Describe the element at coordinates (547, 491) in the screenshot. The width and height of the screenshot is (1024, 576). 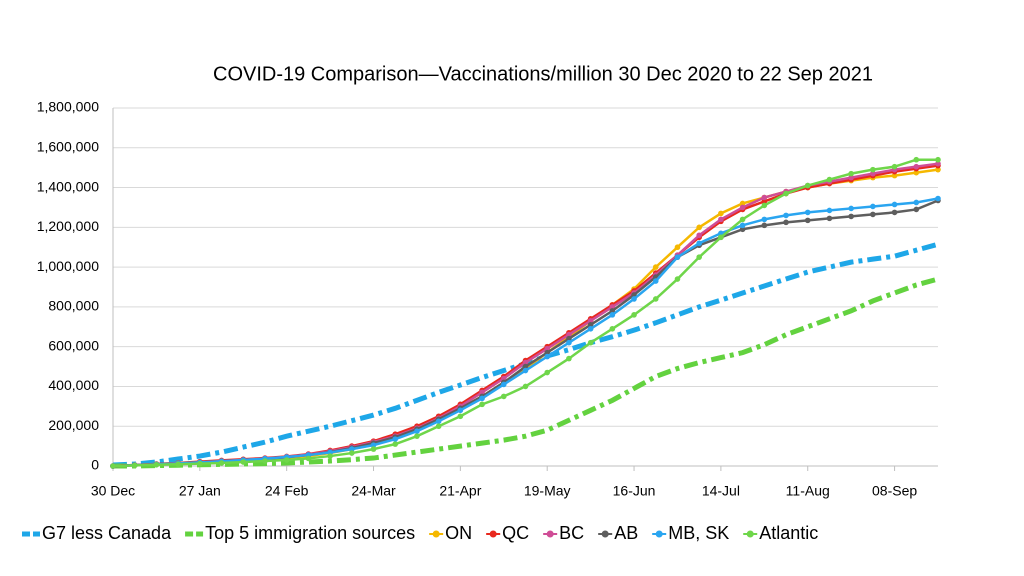
I see `x-tick-label: 19-May` at that location.